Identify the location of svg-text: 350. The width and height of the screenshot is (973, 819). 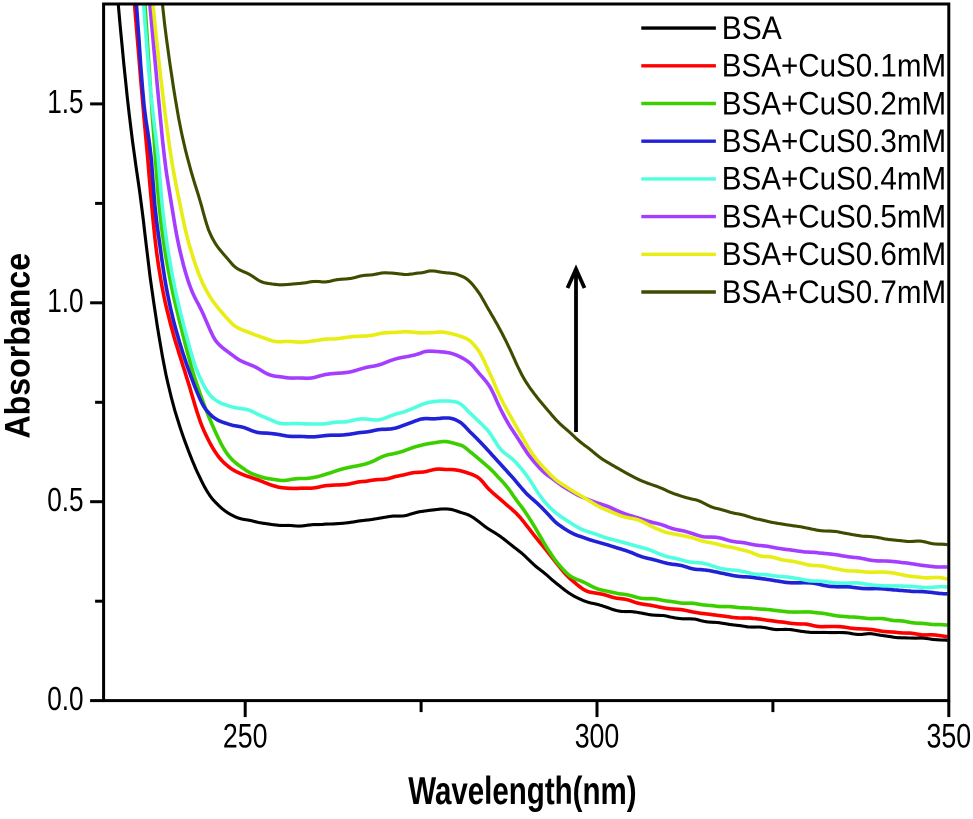
(949, 737).